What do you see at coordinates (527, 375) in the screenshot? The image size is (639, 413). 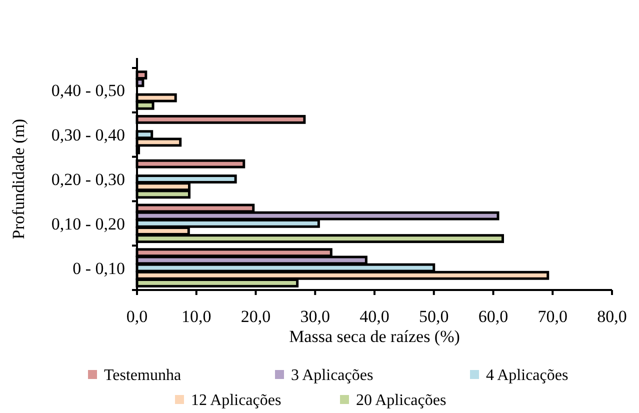 I see `legend-label: 4 Aplicações` at bounding box center [527, 375].